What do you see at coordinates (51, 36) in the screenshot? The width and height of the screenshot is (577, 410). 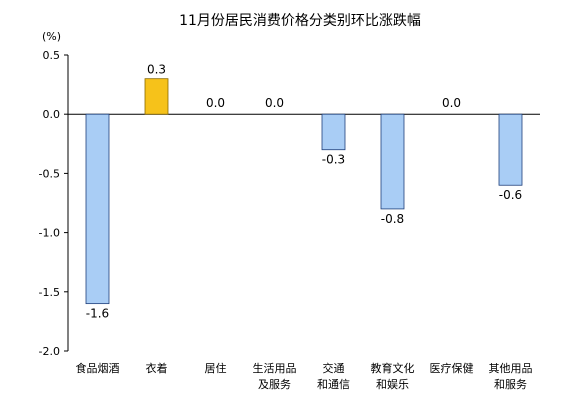 I see `y-axis-unit-label: (%)` at bounding box center [51, 36].